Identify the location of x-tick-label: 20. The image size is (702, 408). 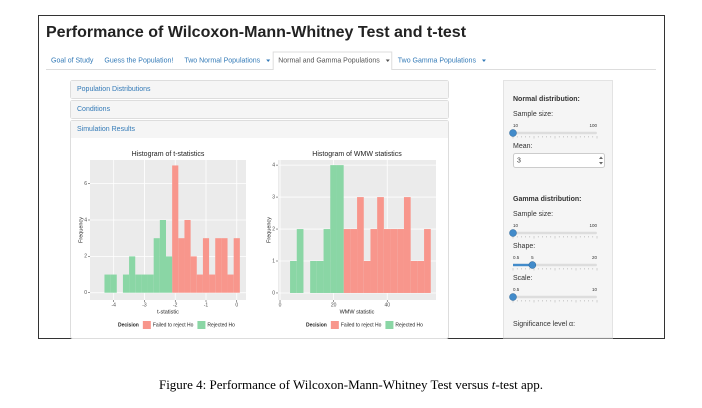
(334, 305).